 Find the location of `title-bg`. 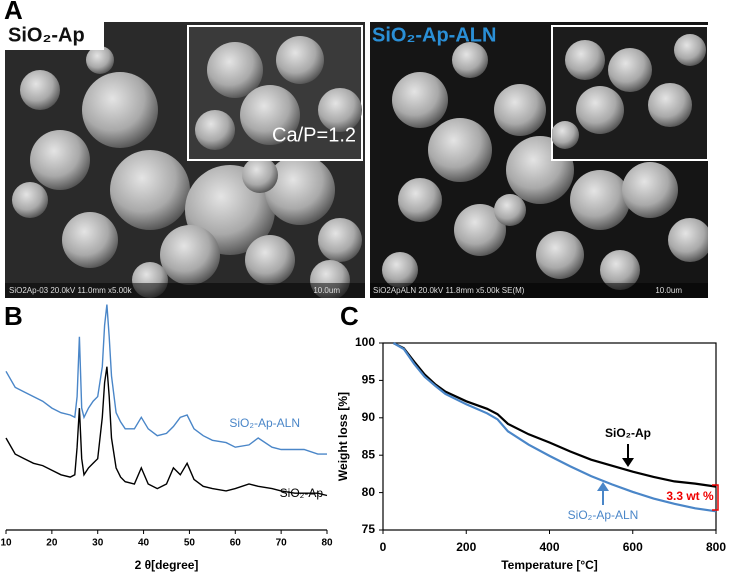

title-bg is located at coordinates (54, 36).